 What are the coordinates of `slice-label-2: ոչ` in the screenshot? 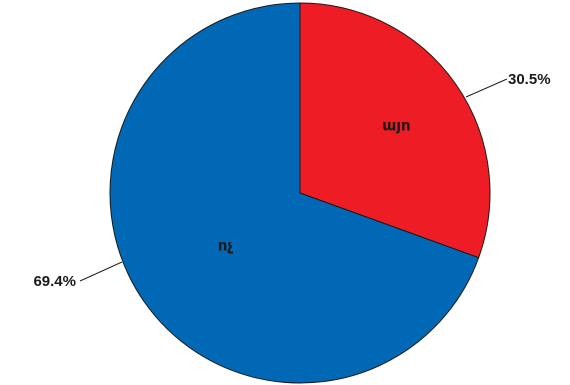 It's located at (226, 245).